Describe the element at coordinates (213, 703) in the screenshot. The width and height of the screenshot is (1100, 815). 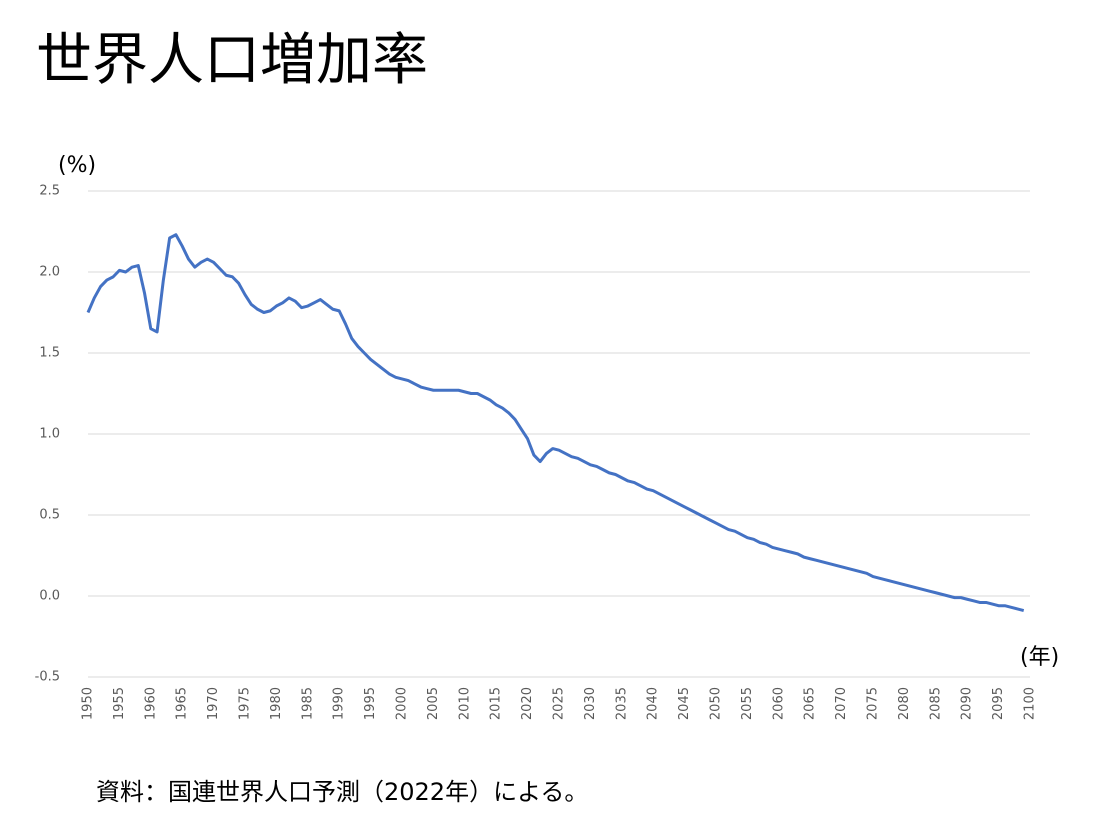
I see `x-tick-label: 1970` at that location.